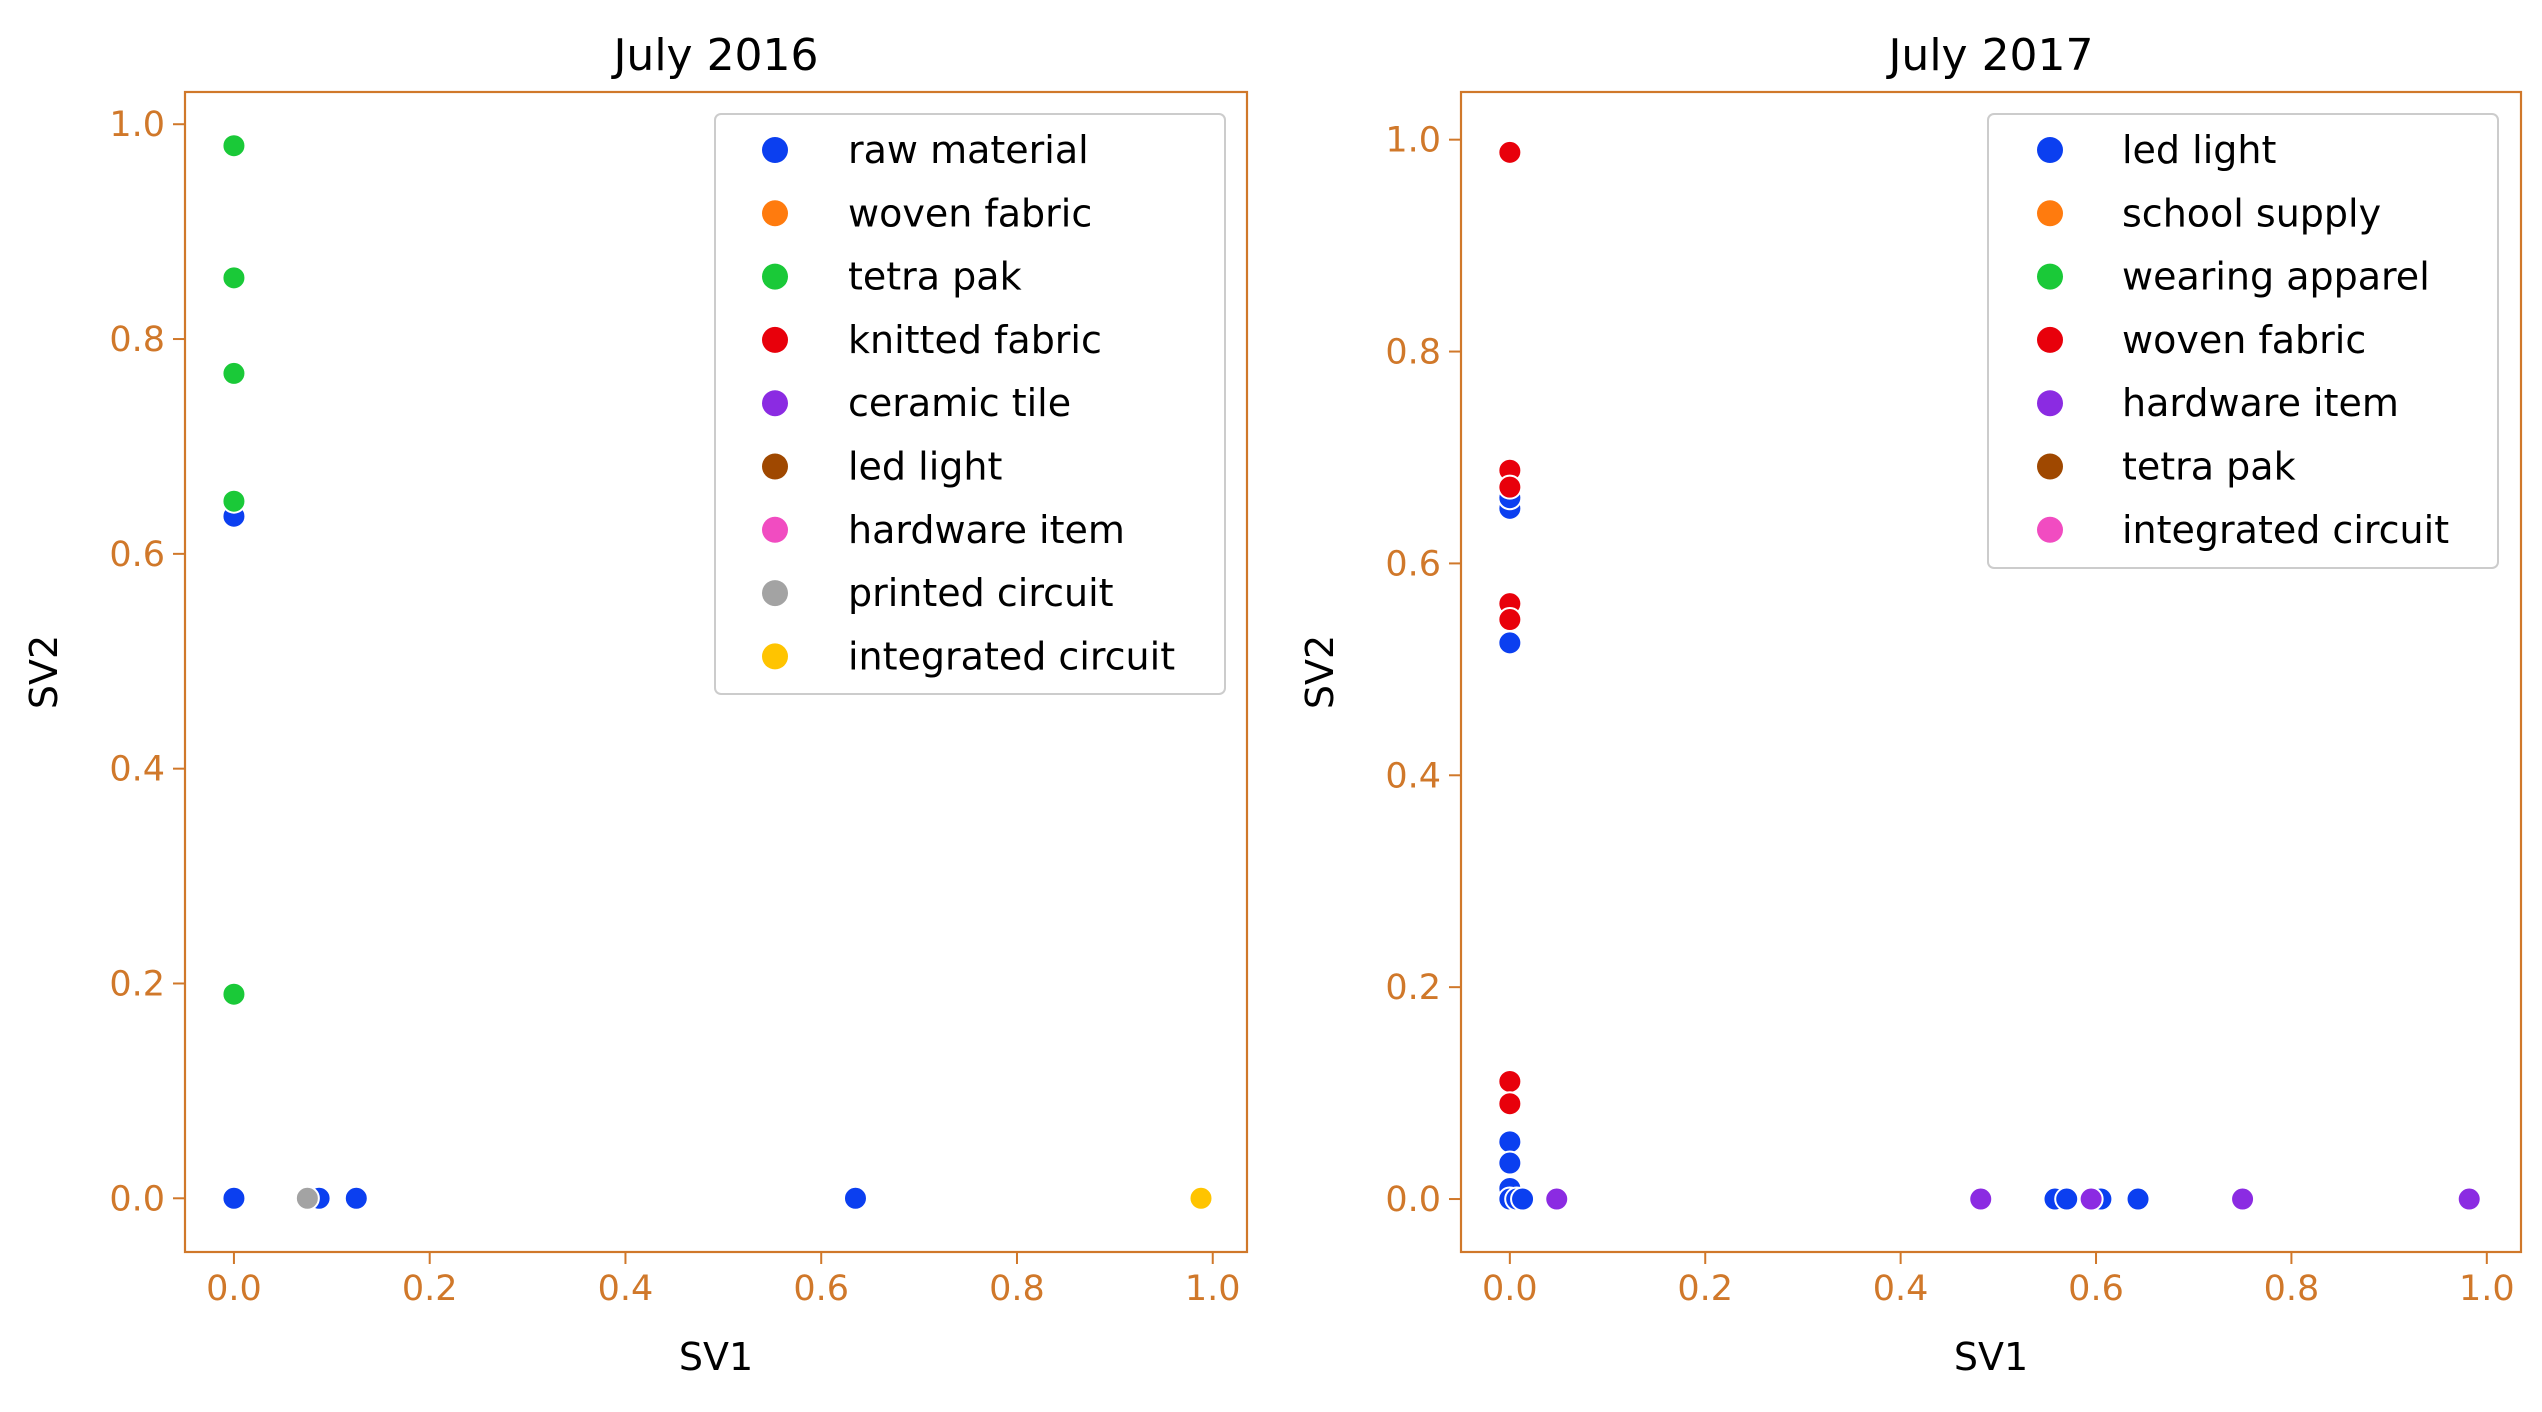 This screenshot has height=1412, width=2542. I want to click on legend-label: printed circuit, so click(981, 593).